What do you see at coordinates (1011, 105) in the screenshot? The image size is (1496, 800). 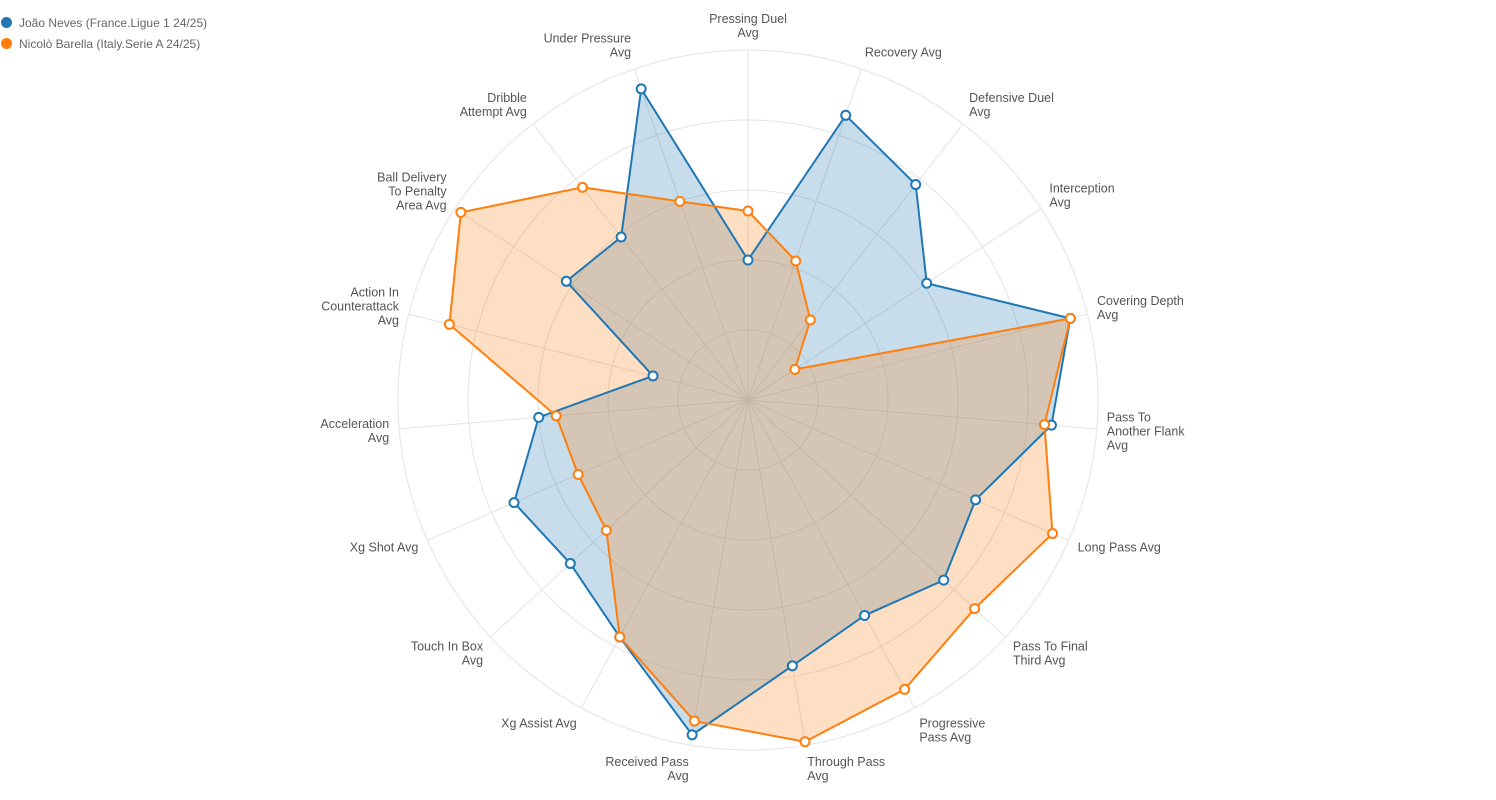 I see `axis-label-2: Defensive Duel Avg` at bounding box center [1011, 105].